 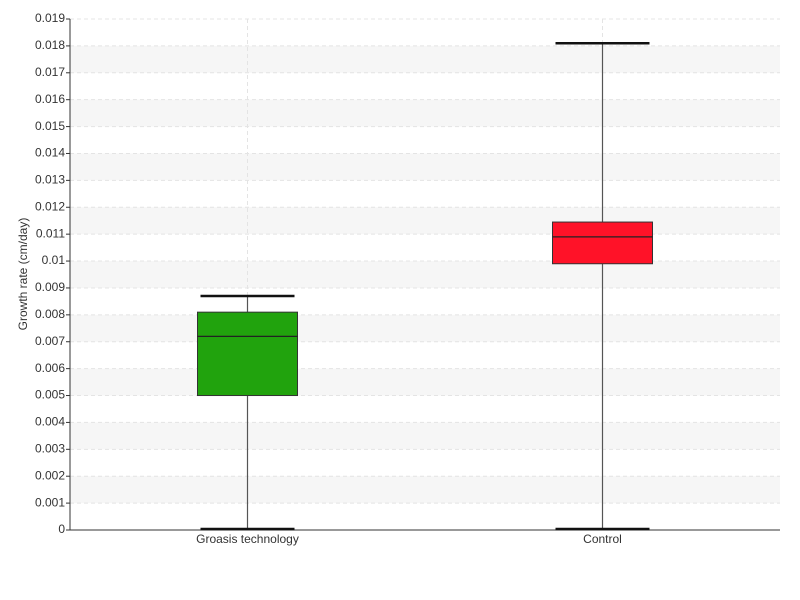 I want to click on y-tick-label: 0.017, so click(x=50, y=72).